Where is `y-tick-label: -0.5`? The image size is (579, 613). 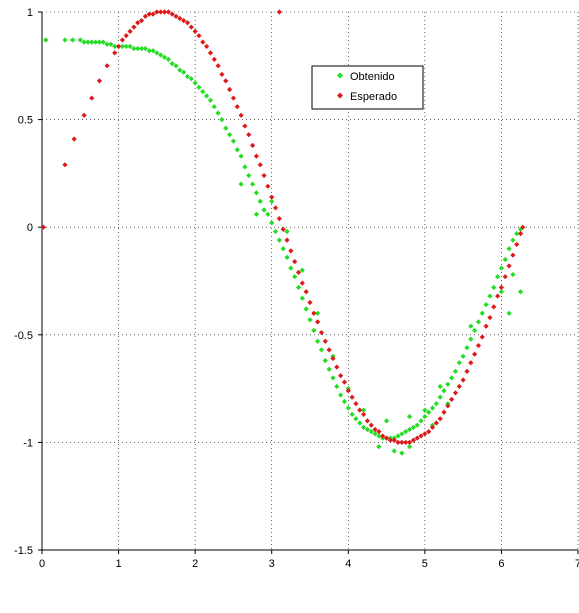
y-tick-label: -0.5 is located at coordinates (23, 336).